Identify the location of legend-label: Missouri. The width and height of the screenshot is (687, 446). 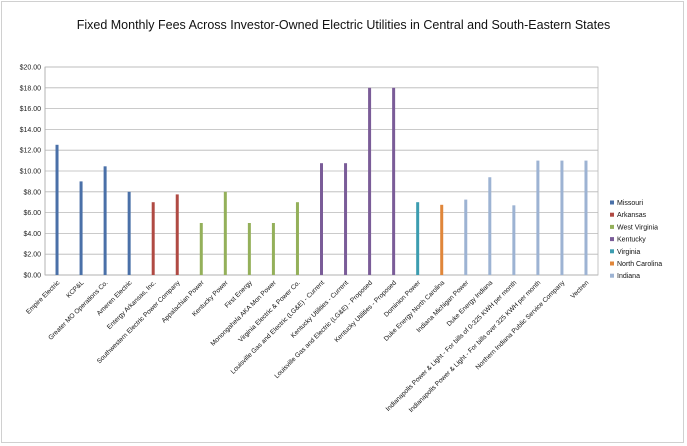
(630, 203).